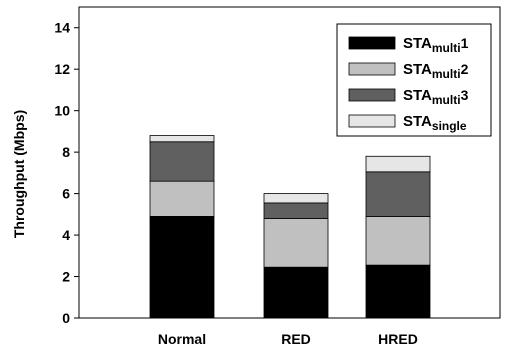  Describe the element at coordinates (66, 194) in the screenshot. I see `y-tick-label: 6` at that location.